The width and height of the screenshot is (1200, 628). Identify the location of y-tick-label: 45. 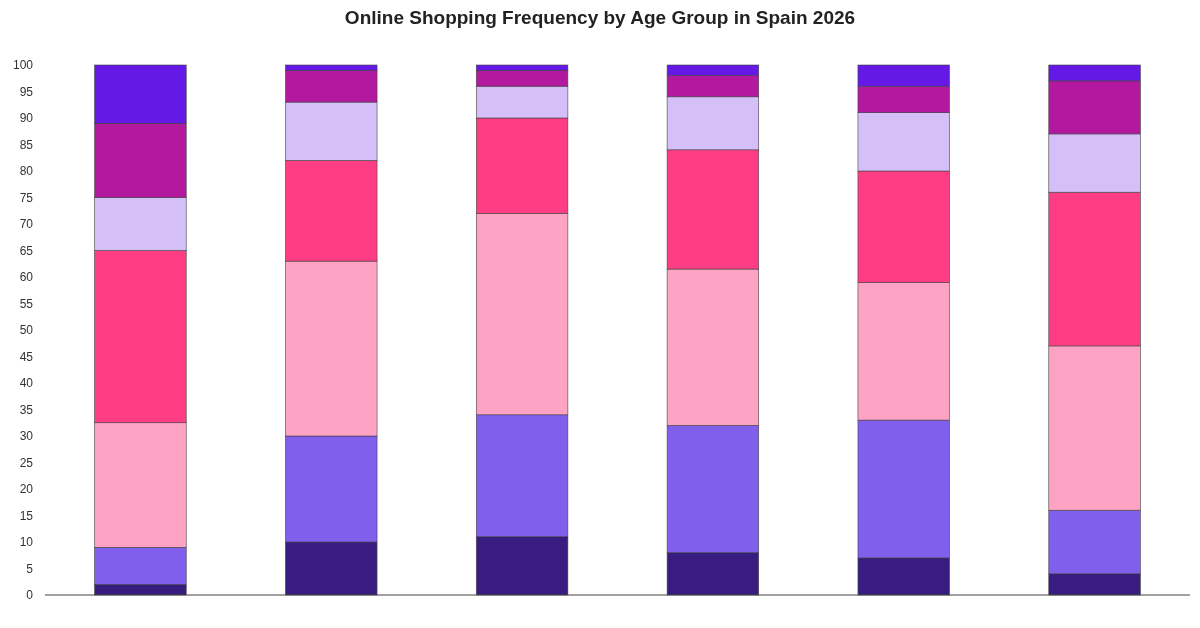
(26, 356).